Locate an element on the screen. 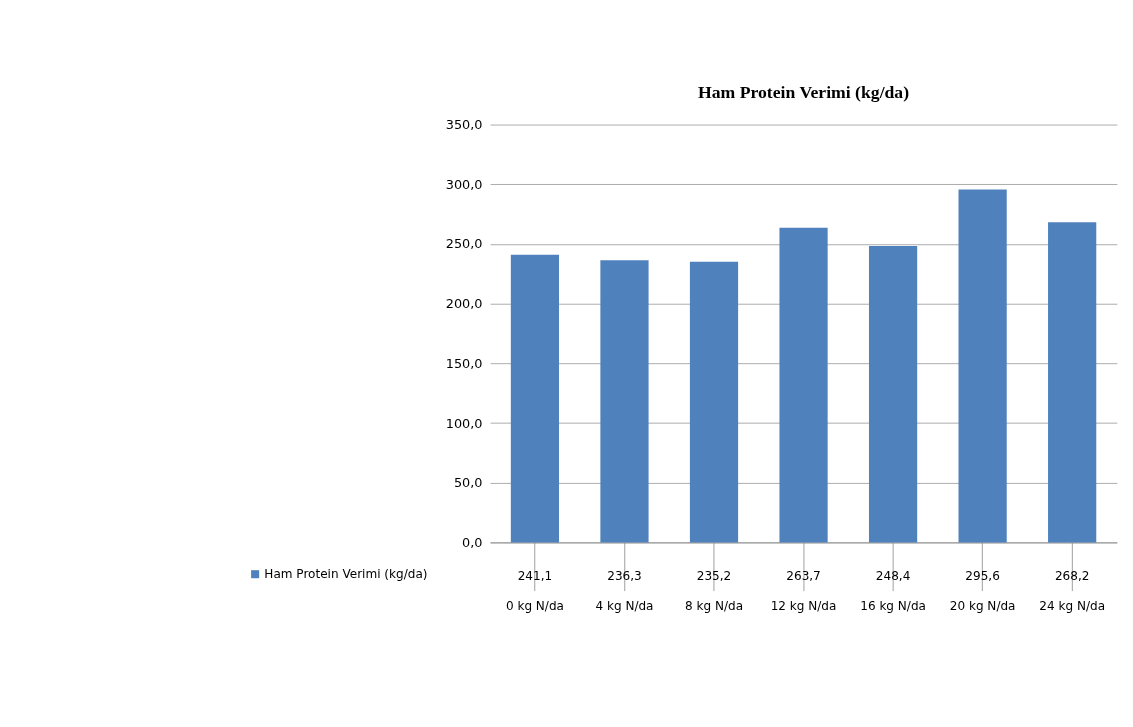 The width and height of the screenshot is (1133, 727). x-tick-label: 24 kg N/da is located at coordinates (1072, 606).